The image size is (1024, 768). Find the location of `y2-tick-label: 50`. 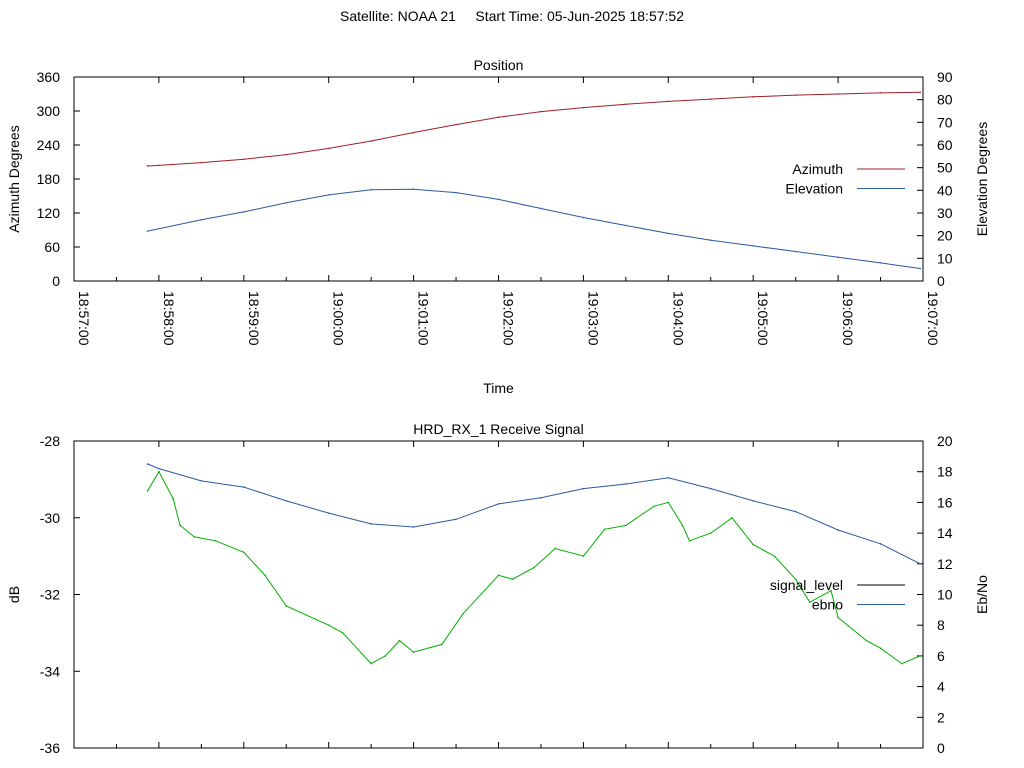

y2-tick-label: 50 is located at coordinates (945, 168).